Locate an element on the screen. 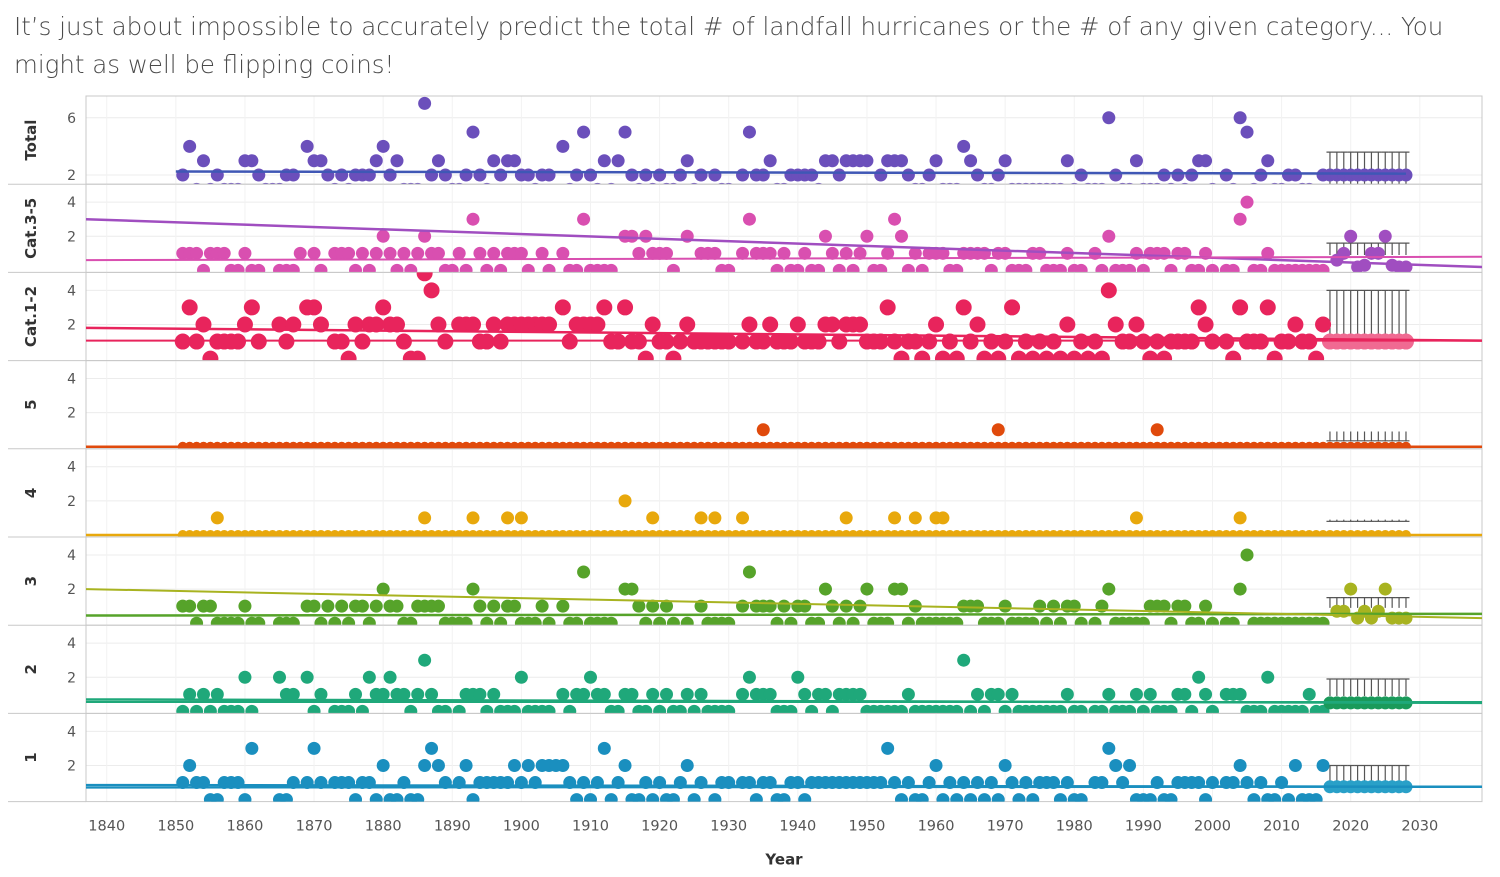 The width and height of the screenshot is (1500, 877). panel-marks is located at coordinates (784, 515).